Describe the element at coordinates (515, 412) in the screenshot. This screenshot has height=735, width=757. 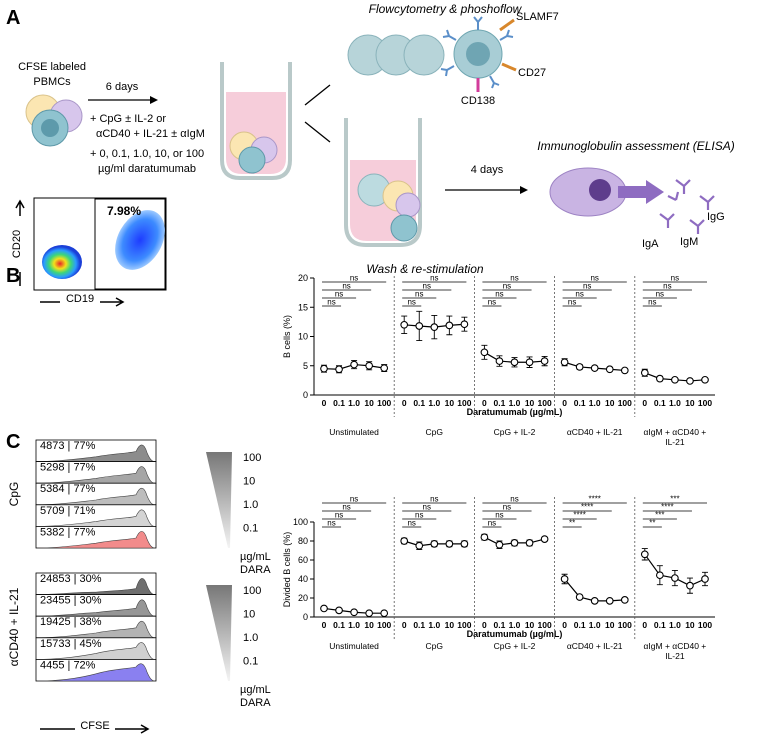
I see `x-axis-label: Daratumumab (µg/mL)` at that location.